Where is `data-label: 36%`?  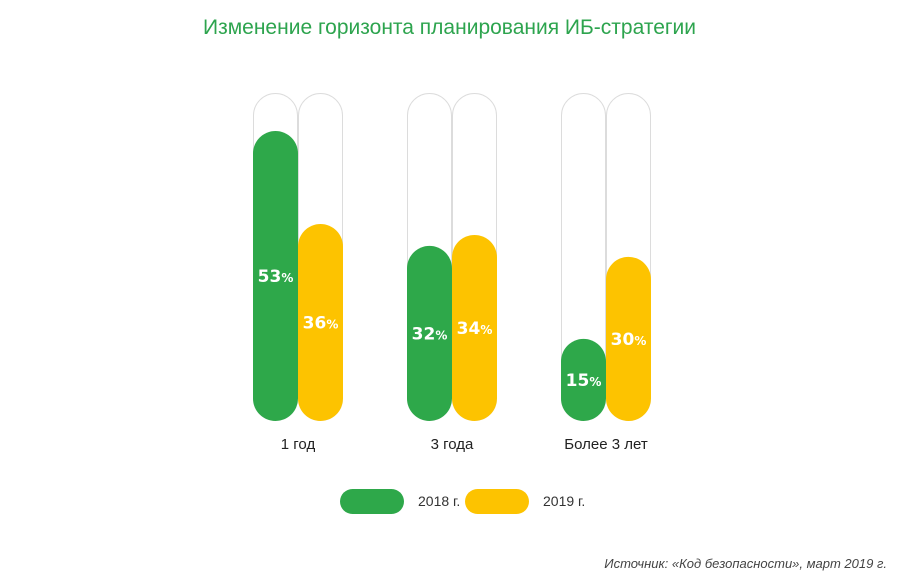 data-label: 36% is located at coordinates (321, 324).